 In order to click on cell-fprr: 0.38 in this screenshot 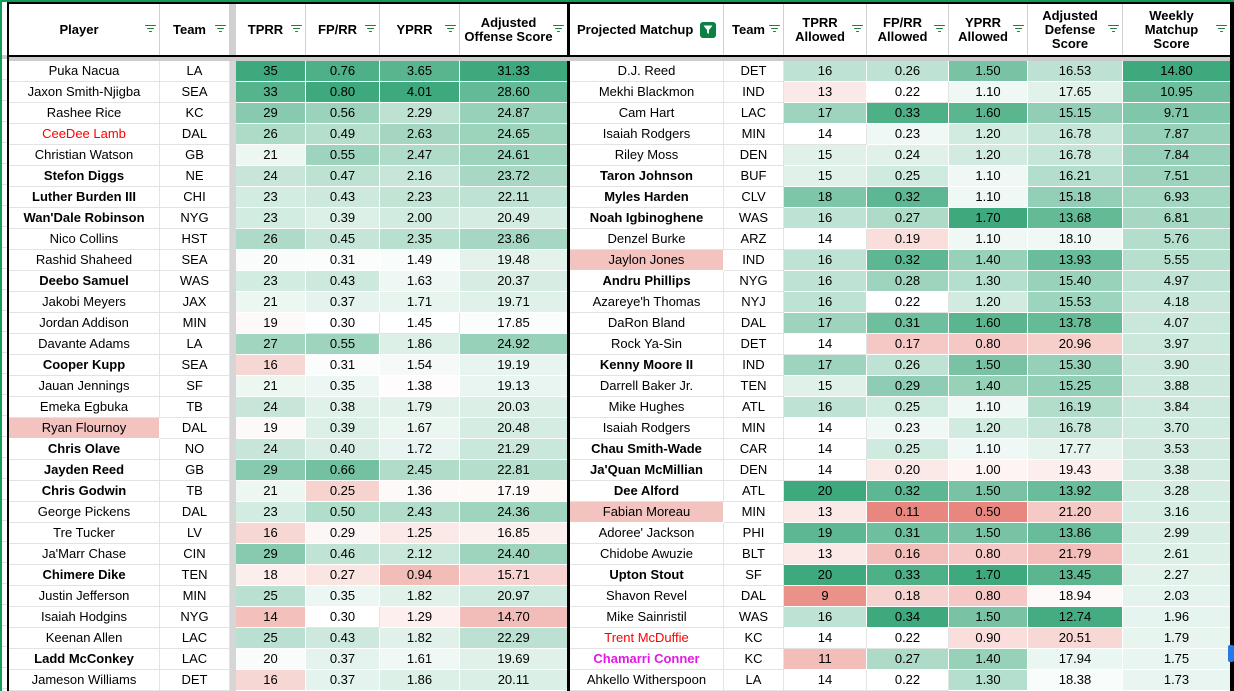, I will do `click(343, 407)`.